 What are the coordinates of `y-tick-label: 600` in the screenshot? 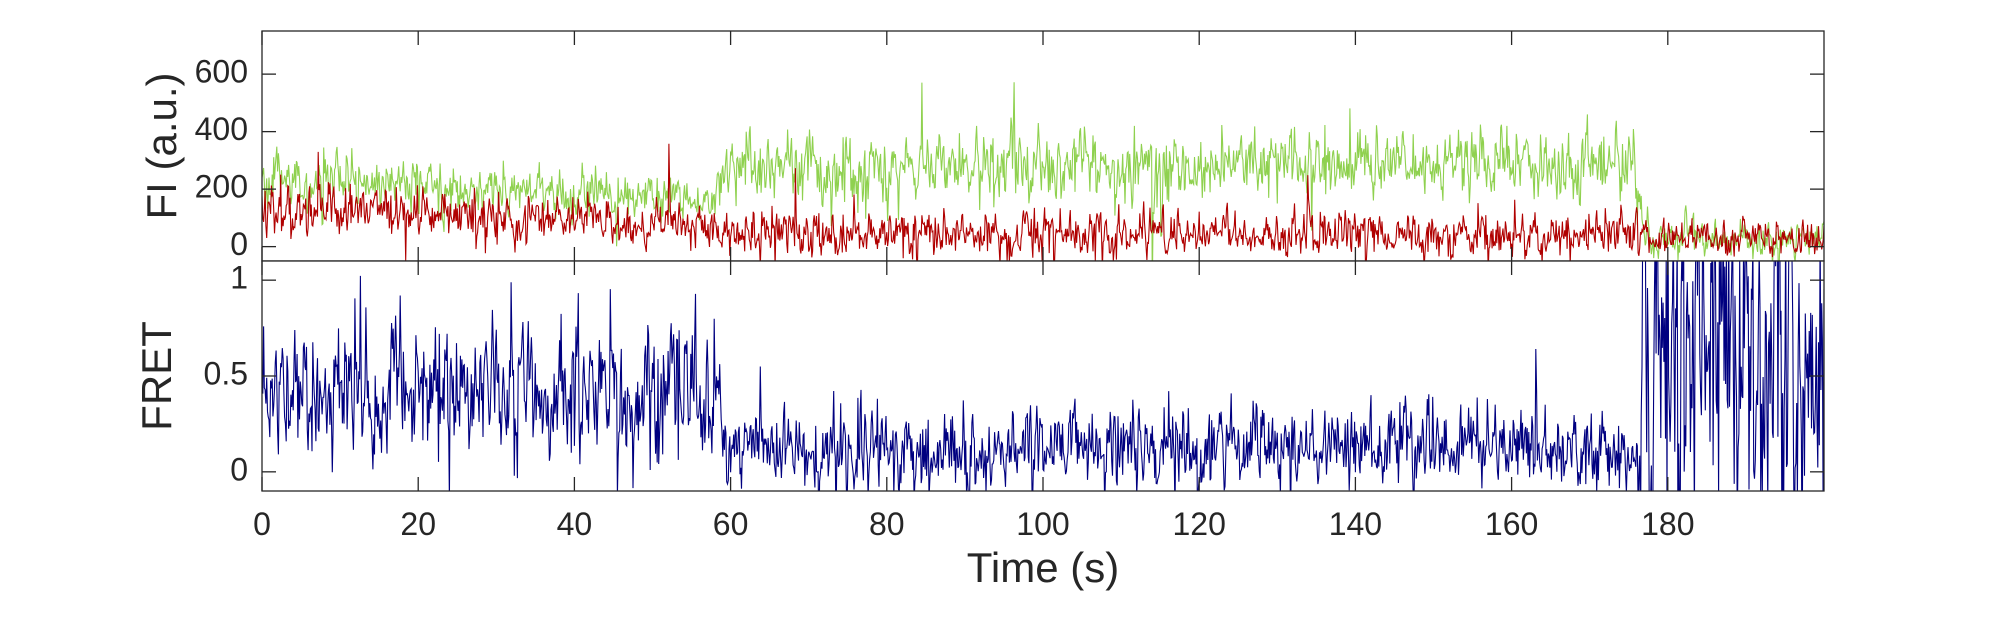 It's located at (221, 72).